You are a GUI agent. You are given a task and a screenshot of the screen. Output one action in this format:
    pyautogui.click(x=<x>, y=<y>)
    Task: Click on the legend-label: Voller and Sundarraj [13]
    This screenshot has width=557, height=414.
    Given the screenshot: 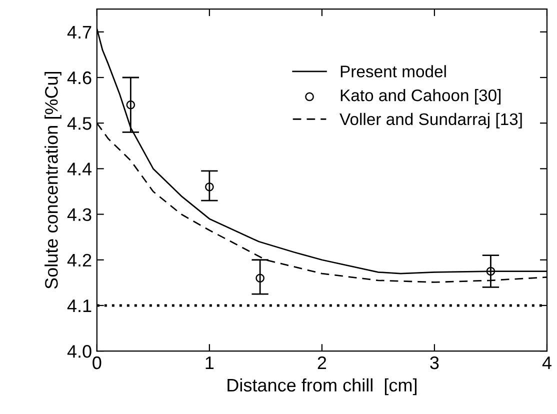 What is the action you would take?
    pyautogui.click(x=431, y=120)
    